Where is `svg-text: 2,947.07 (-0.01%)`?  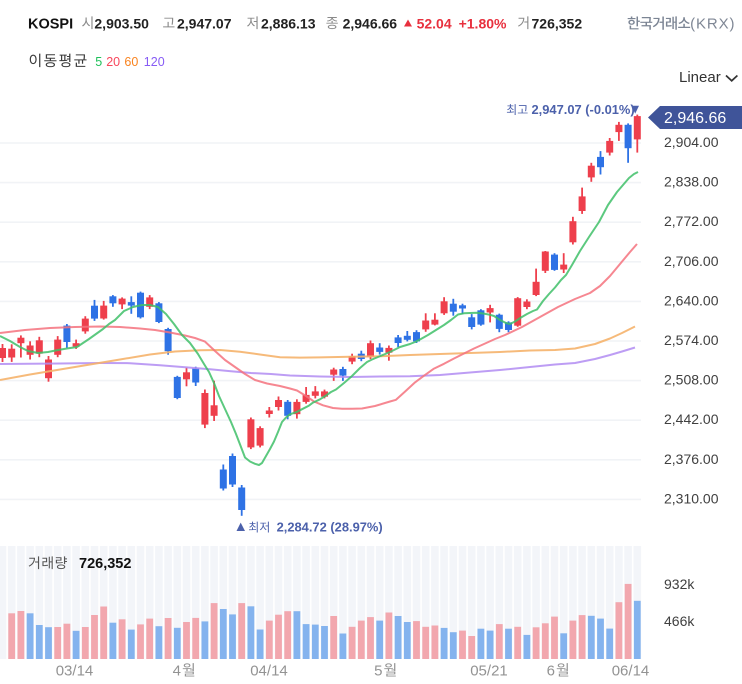
svg-text: 2,947.07 (-0.01%) is located at coordinates (583, 109).